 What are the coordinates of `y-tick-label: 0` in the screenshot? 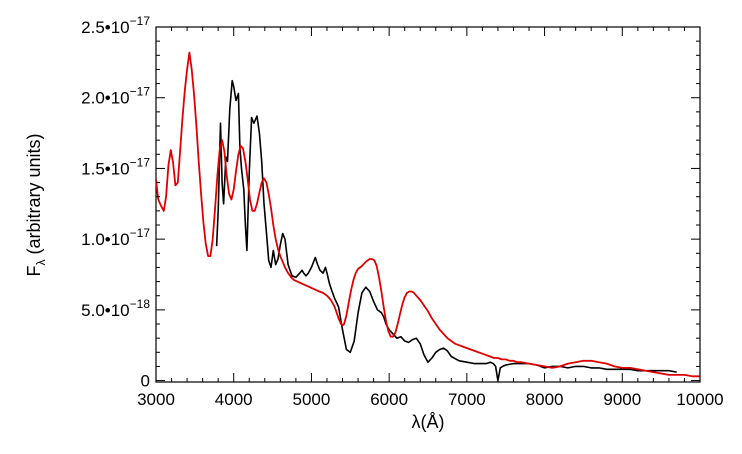 It's located at (145, 381).